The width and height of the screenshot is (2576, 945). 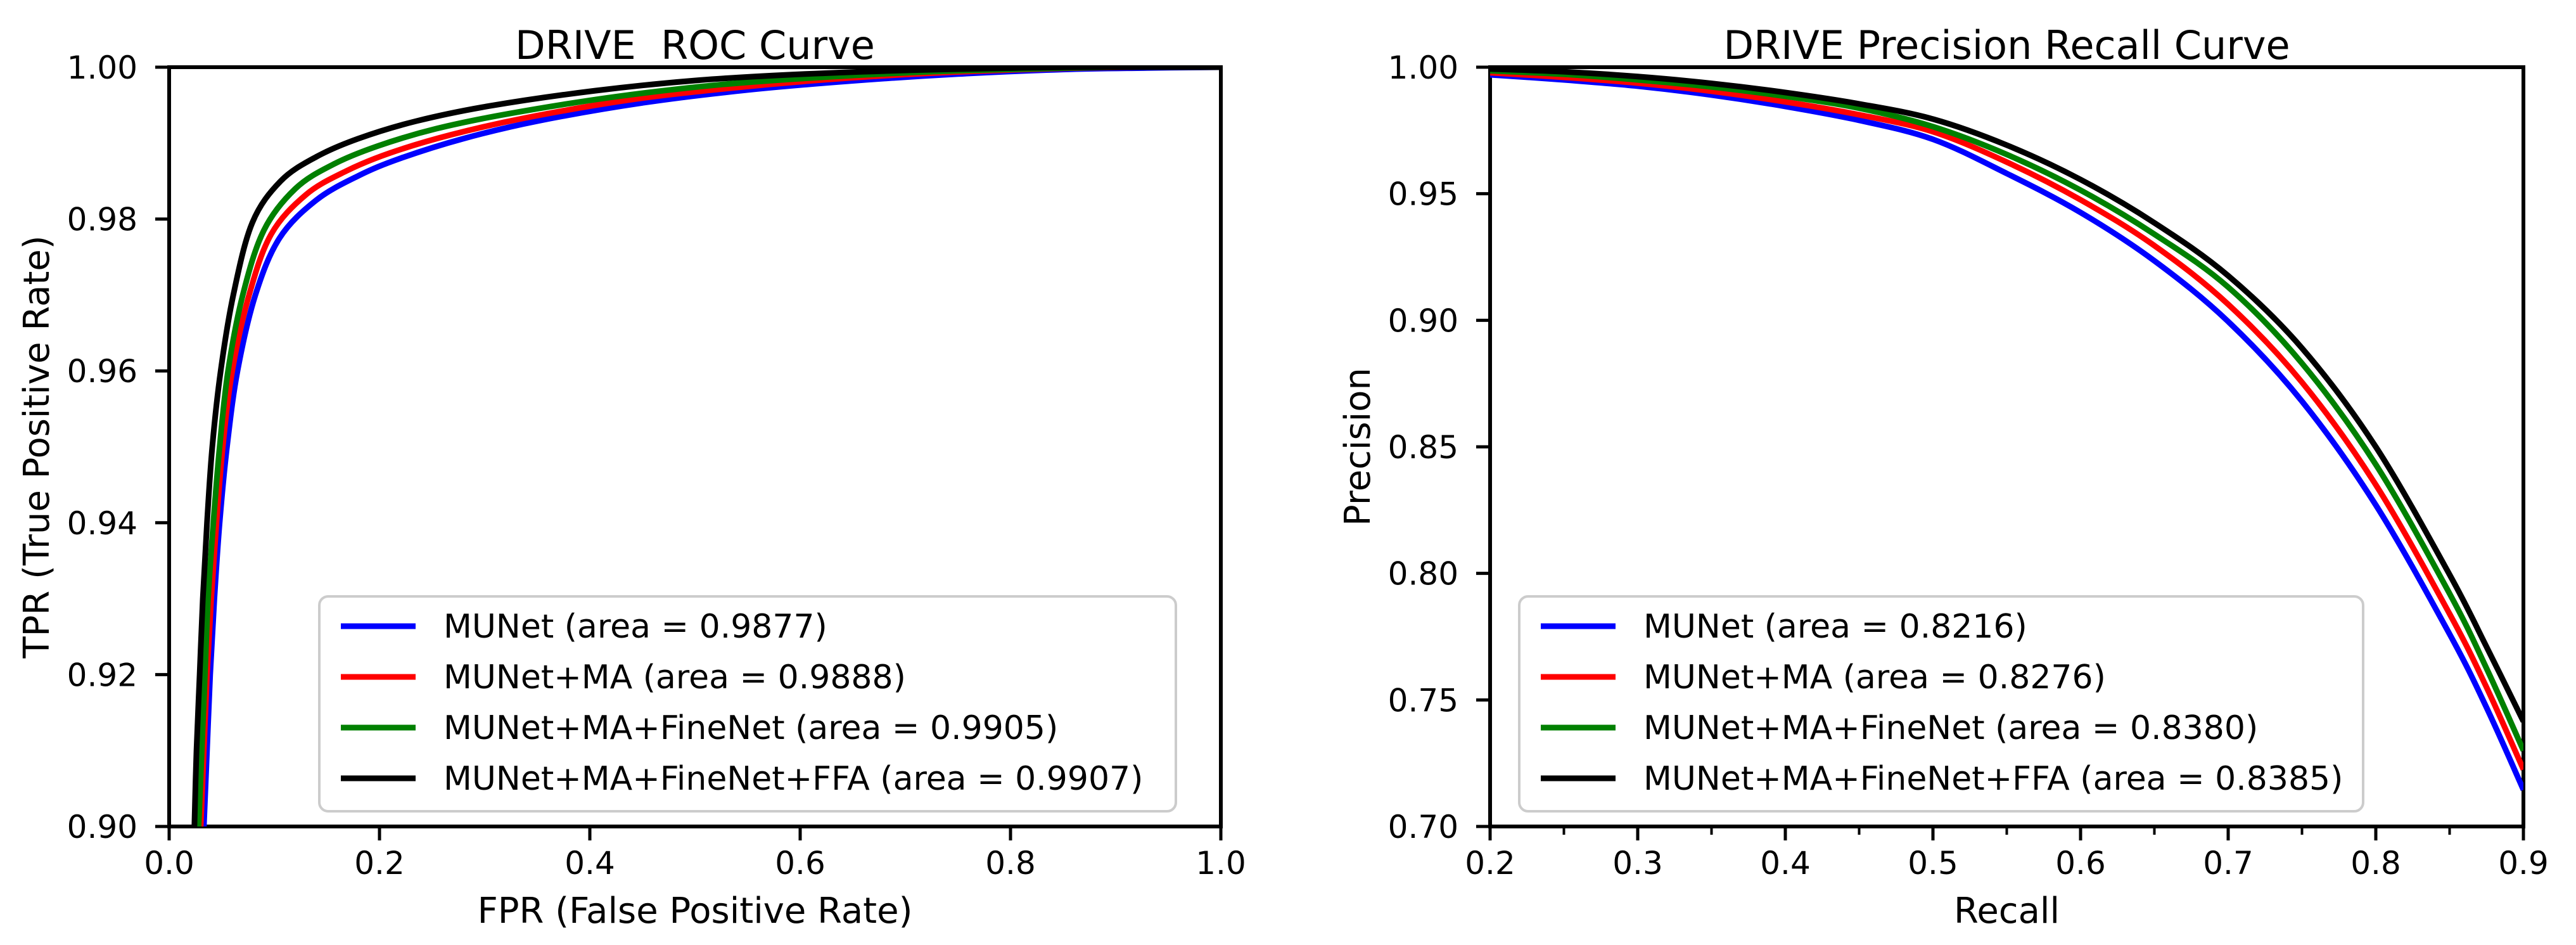 What do you see at coordinates (37, 447) in the screenshot?
I see `roc-y-axis-label: TPR (True Positive Rate)` at bounding box center [37, 447].